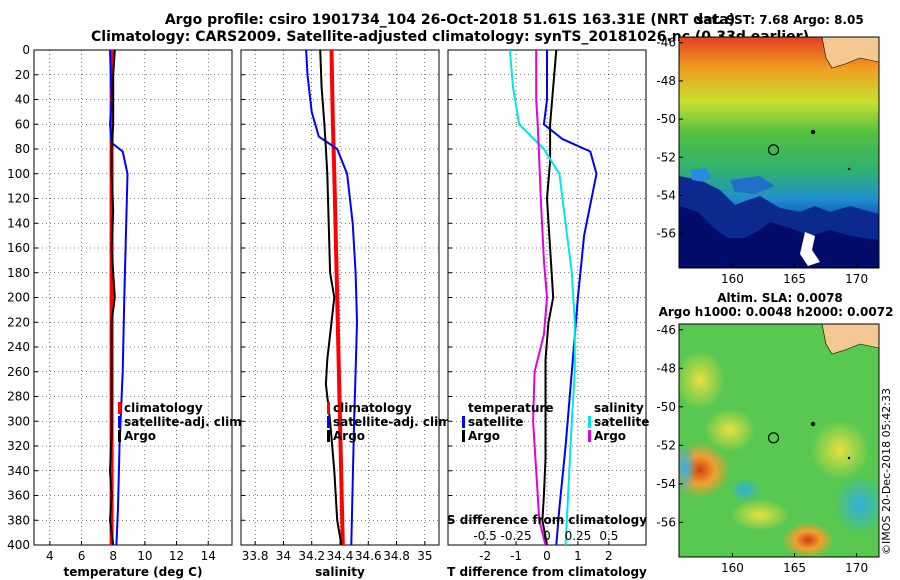 The image size is (900, 580). I want to click on series-line-t-argo, so click(549, 297).